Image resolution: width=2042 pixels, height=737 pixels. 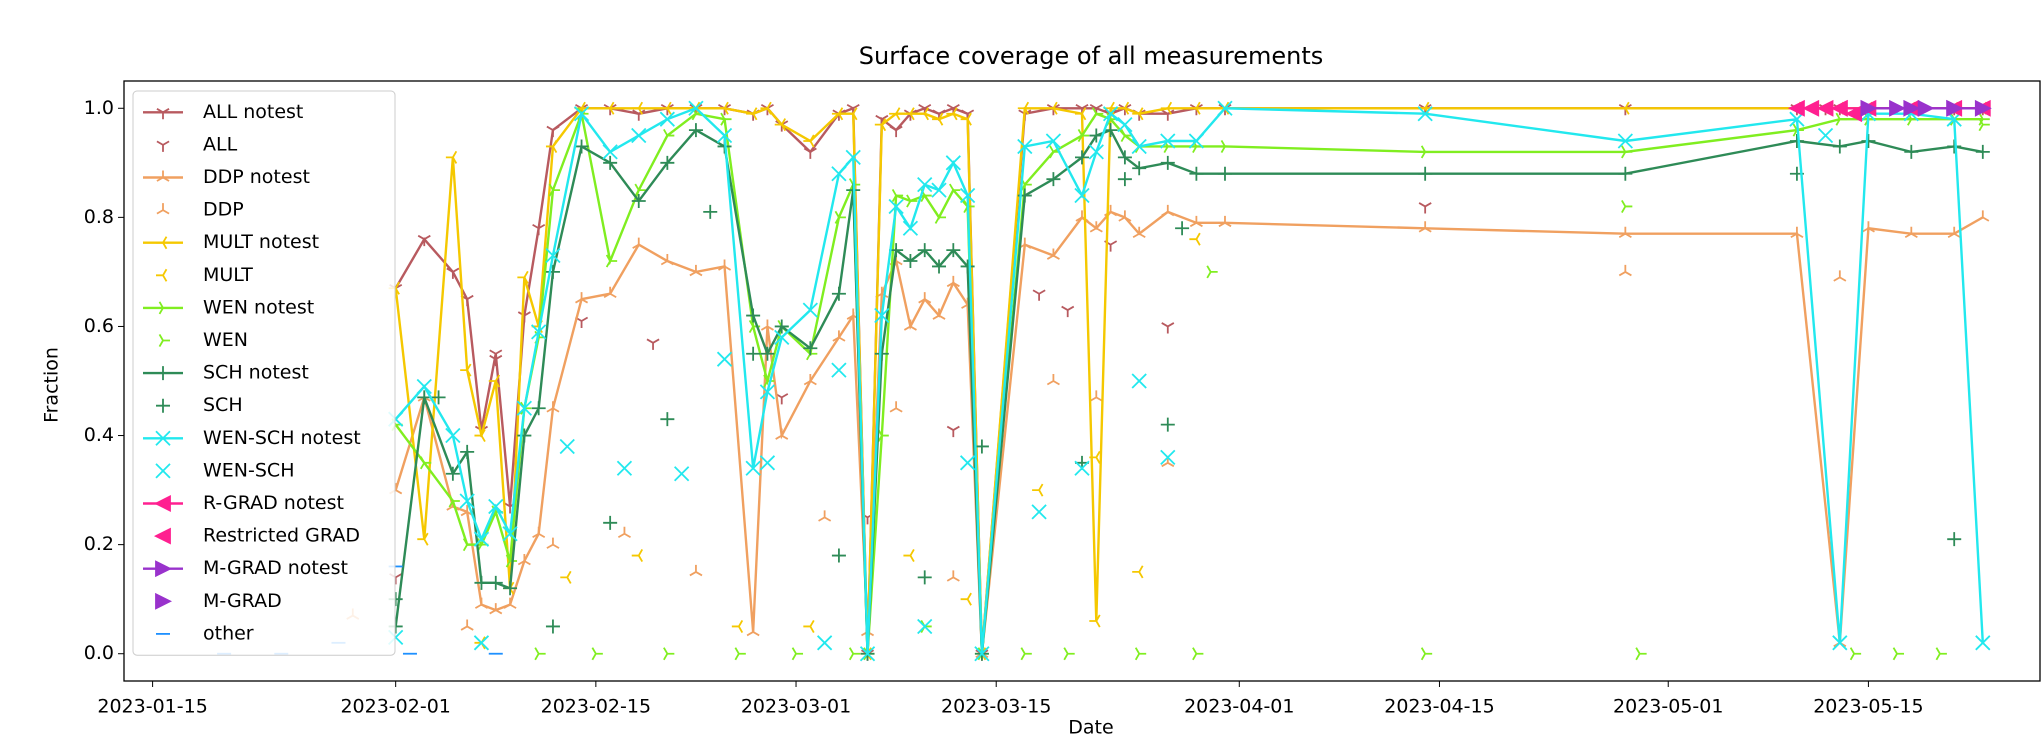 What do you see at coordinates (256, 177) in the screenshot?
I see `legend-label: DDP notest` at bounding box center [256, 177].